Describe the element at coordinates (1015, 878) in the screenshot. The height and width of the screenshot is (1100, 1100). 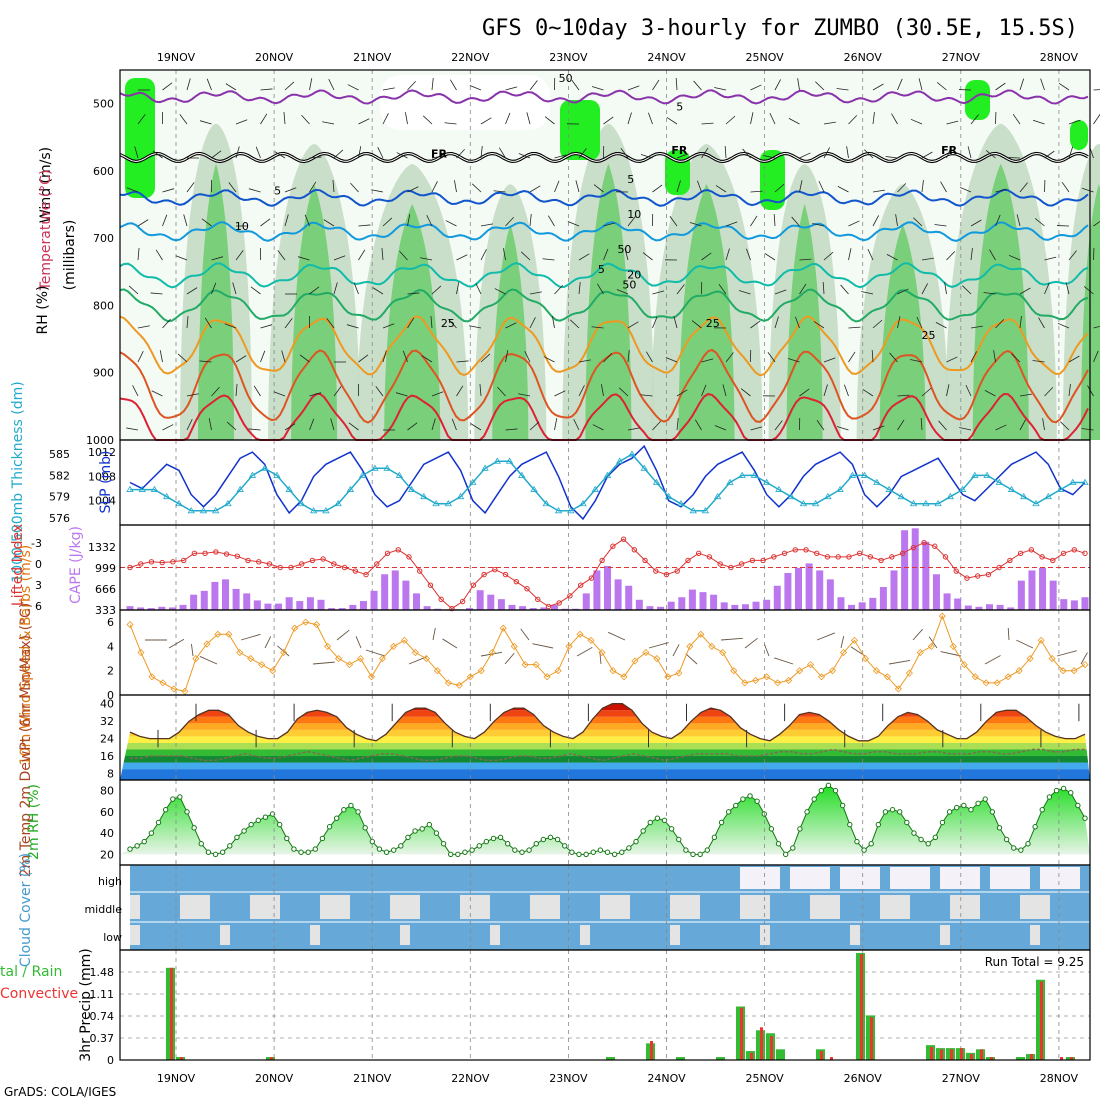
I see `cloud-high-cell` at that location.